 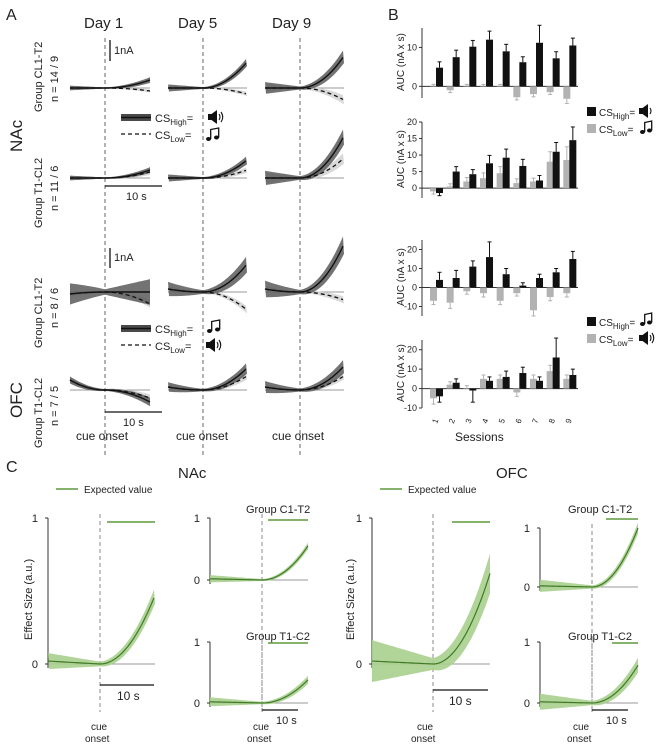 I want to click on group-c1-label-ofc: Group C1-T2, so click(x=600, y=510).